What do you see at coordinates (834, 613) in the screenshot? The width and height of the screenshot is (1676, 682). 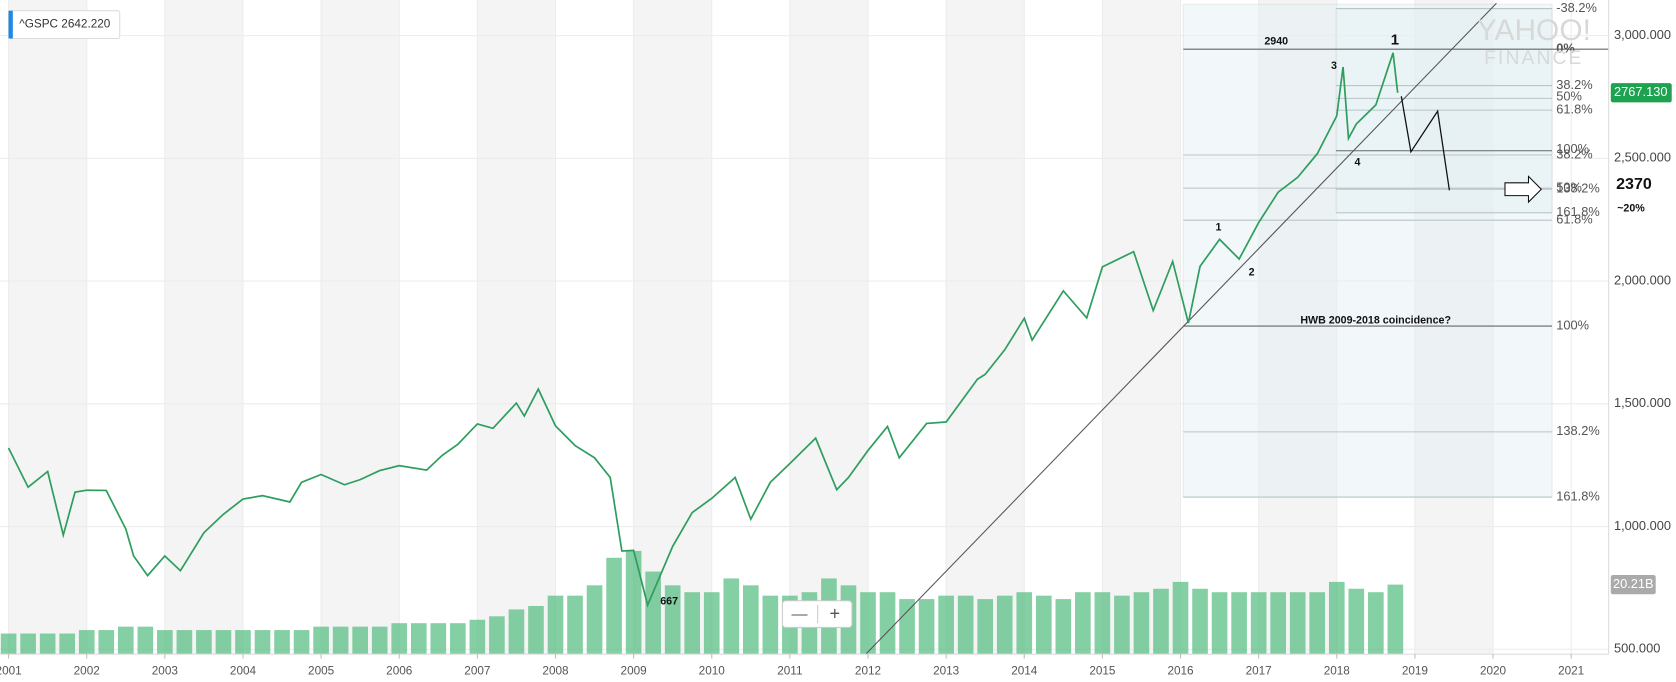 I see `zoom-in: +` at bounding box center [834, 613].